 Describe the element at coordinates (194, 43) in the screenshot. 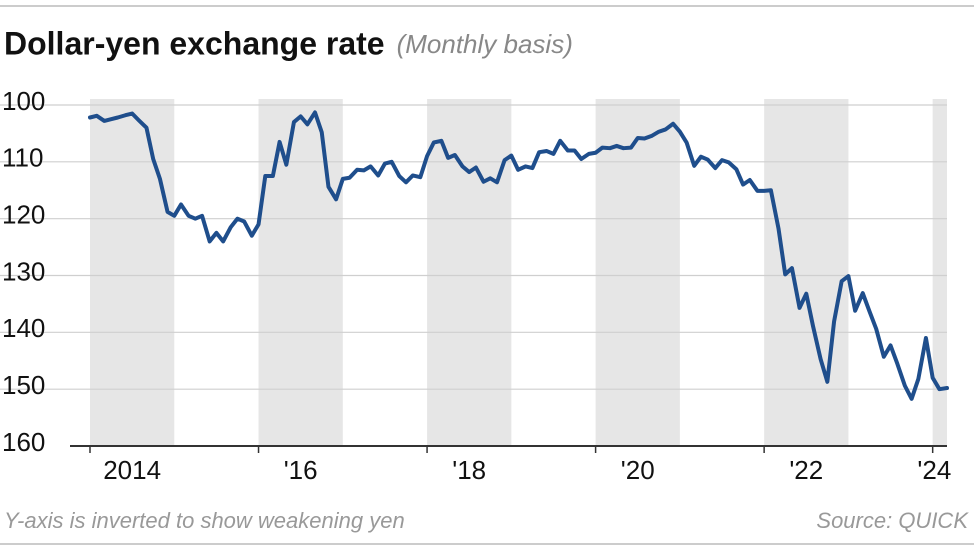

I see `chart-title: Dollar-yen exchange rate` at that location.